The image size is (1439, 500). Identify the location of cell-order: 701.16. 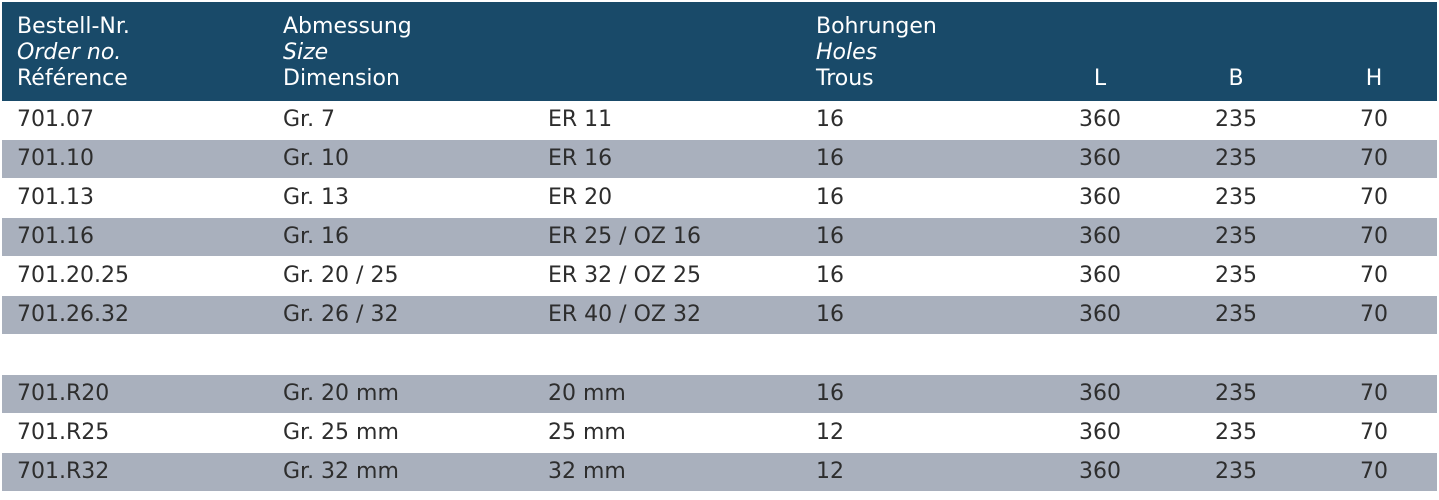
(55, 236).